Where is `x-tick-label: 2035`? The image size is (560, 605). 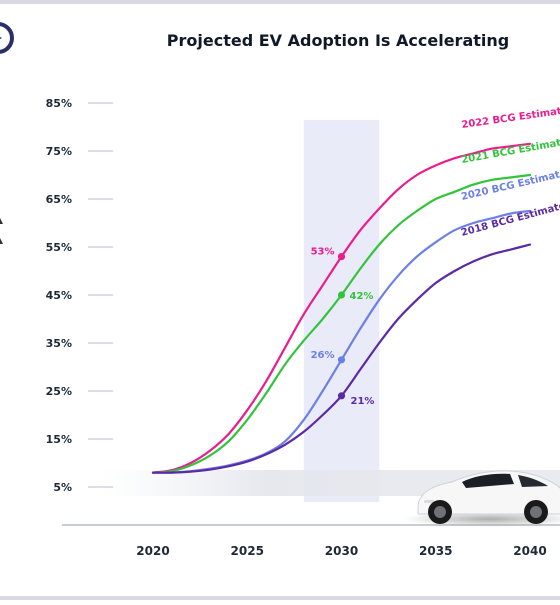 x-tick-label: 2035 is located at coordinates (435, 551).